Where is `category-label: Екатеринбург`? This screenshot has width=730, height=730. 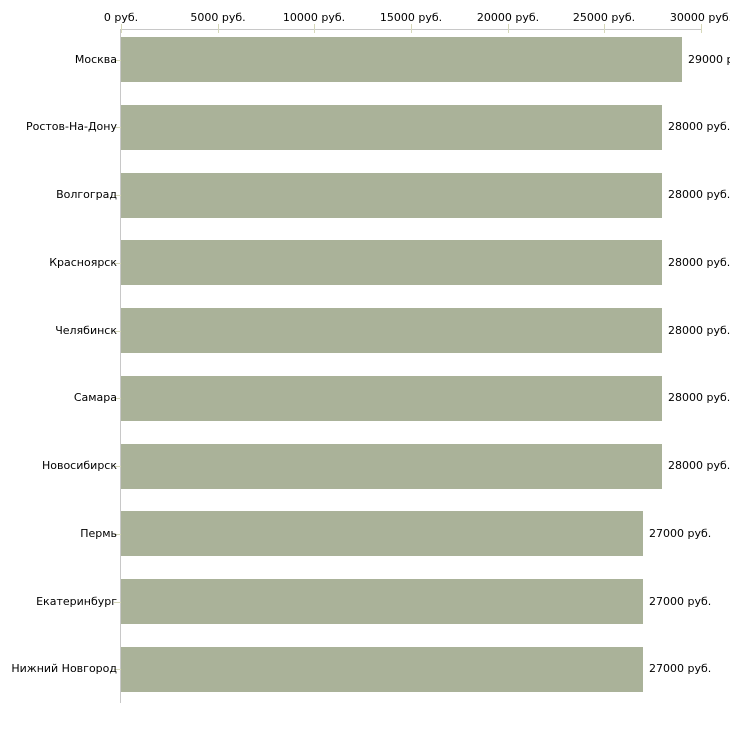
category-label: Екатеринбург is located at coordinates (76, 601).